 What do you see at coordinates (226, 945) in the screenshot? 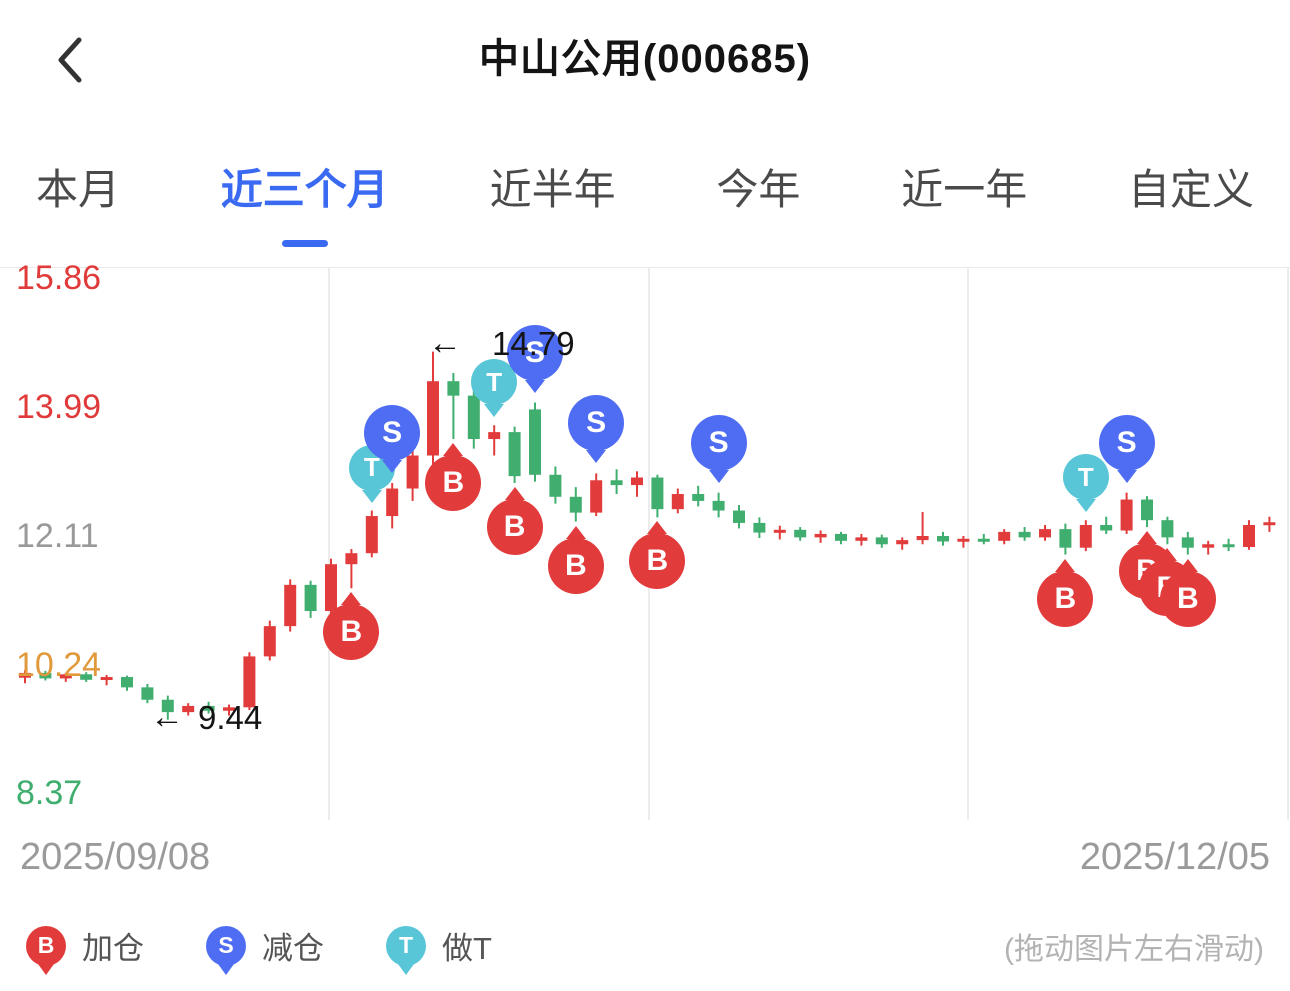
I see `sell-pin-icon: S` at bounding box center [226, 945].